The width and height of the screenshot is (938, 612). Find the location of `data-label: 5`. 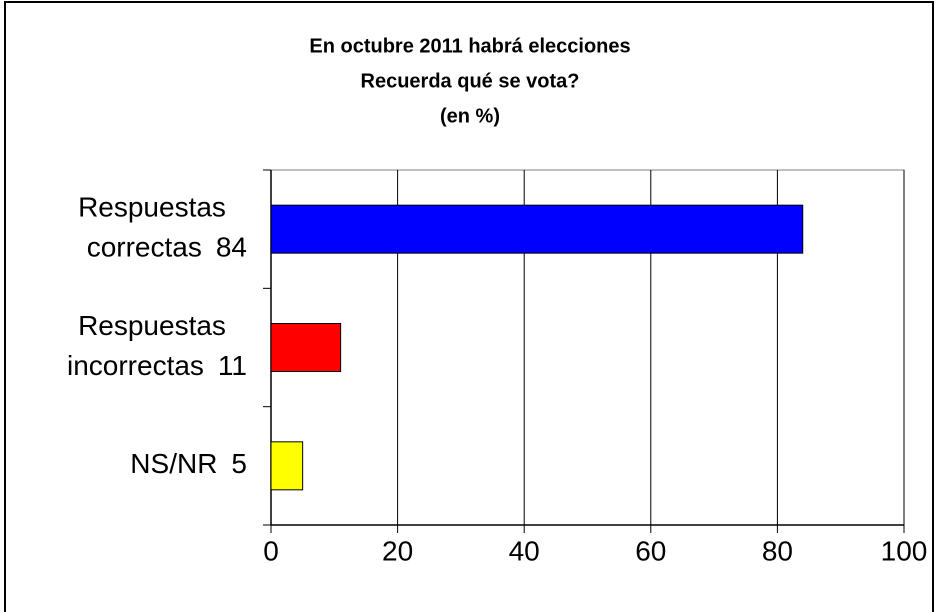

data-label: 5 is located at coordinates (239, 463).